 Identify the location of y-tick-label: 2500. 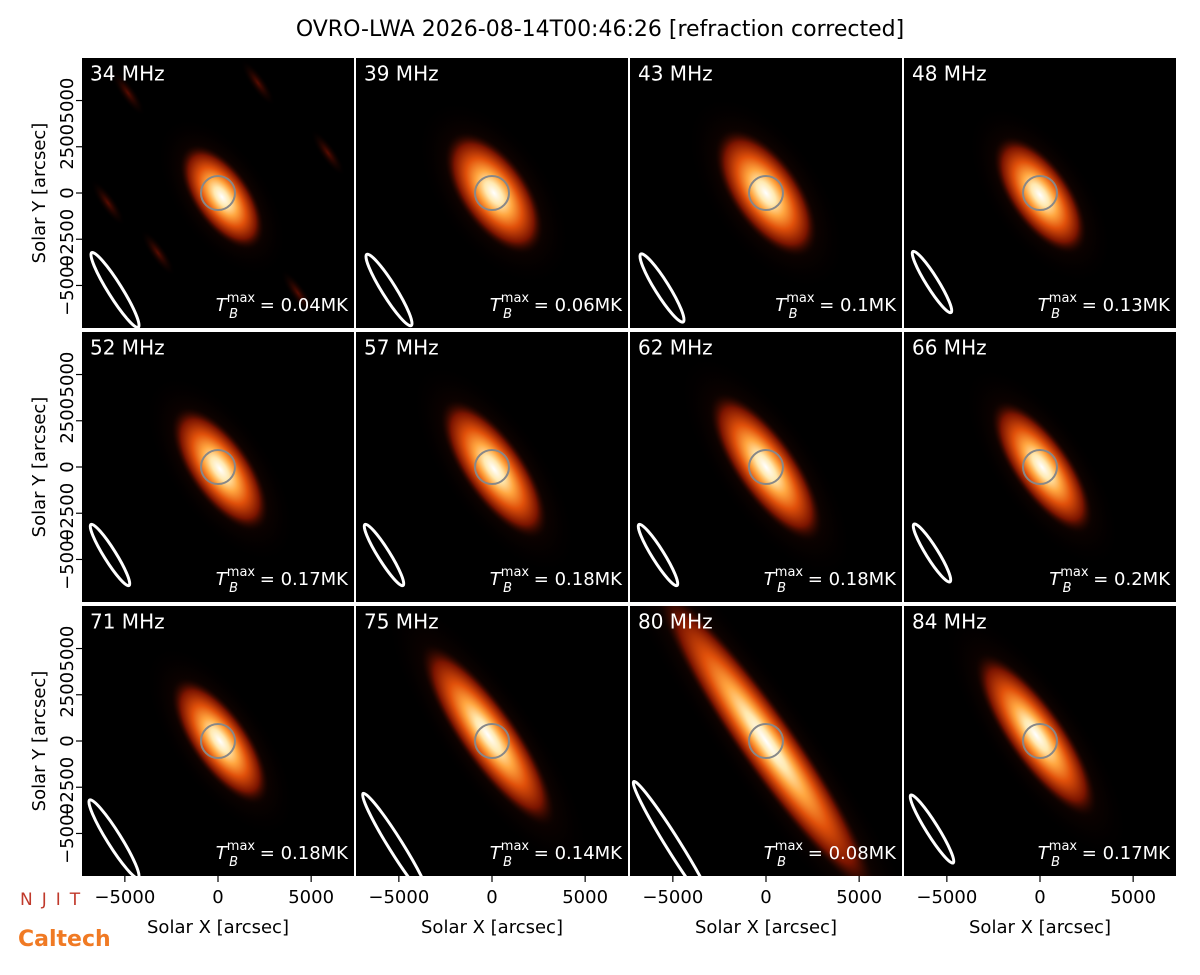
(67, 695).